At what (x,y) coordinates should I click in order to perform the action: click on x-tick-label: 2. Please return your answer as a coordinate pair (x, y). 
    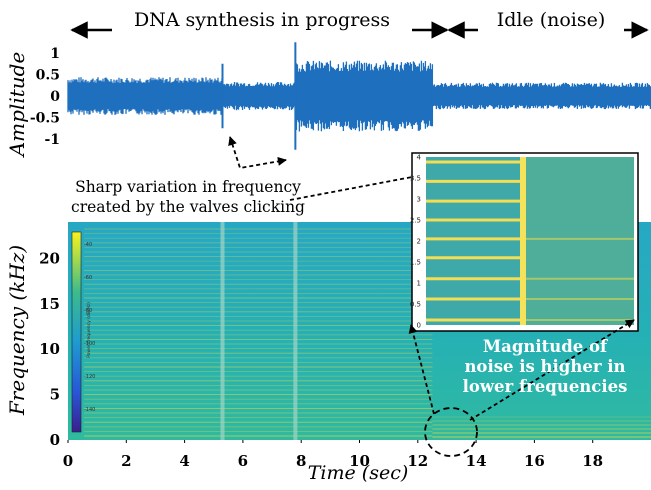
    Looking at the image, I should click on (126, 461).